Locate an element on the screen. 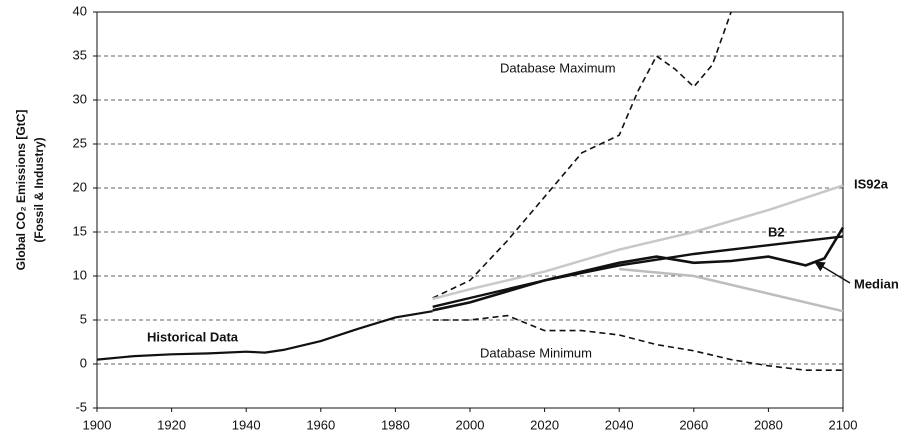 Image resolution: width=909 pixels, height=439 pixels. y-tick-label: 25 is located at coordinates (80, 142).